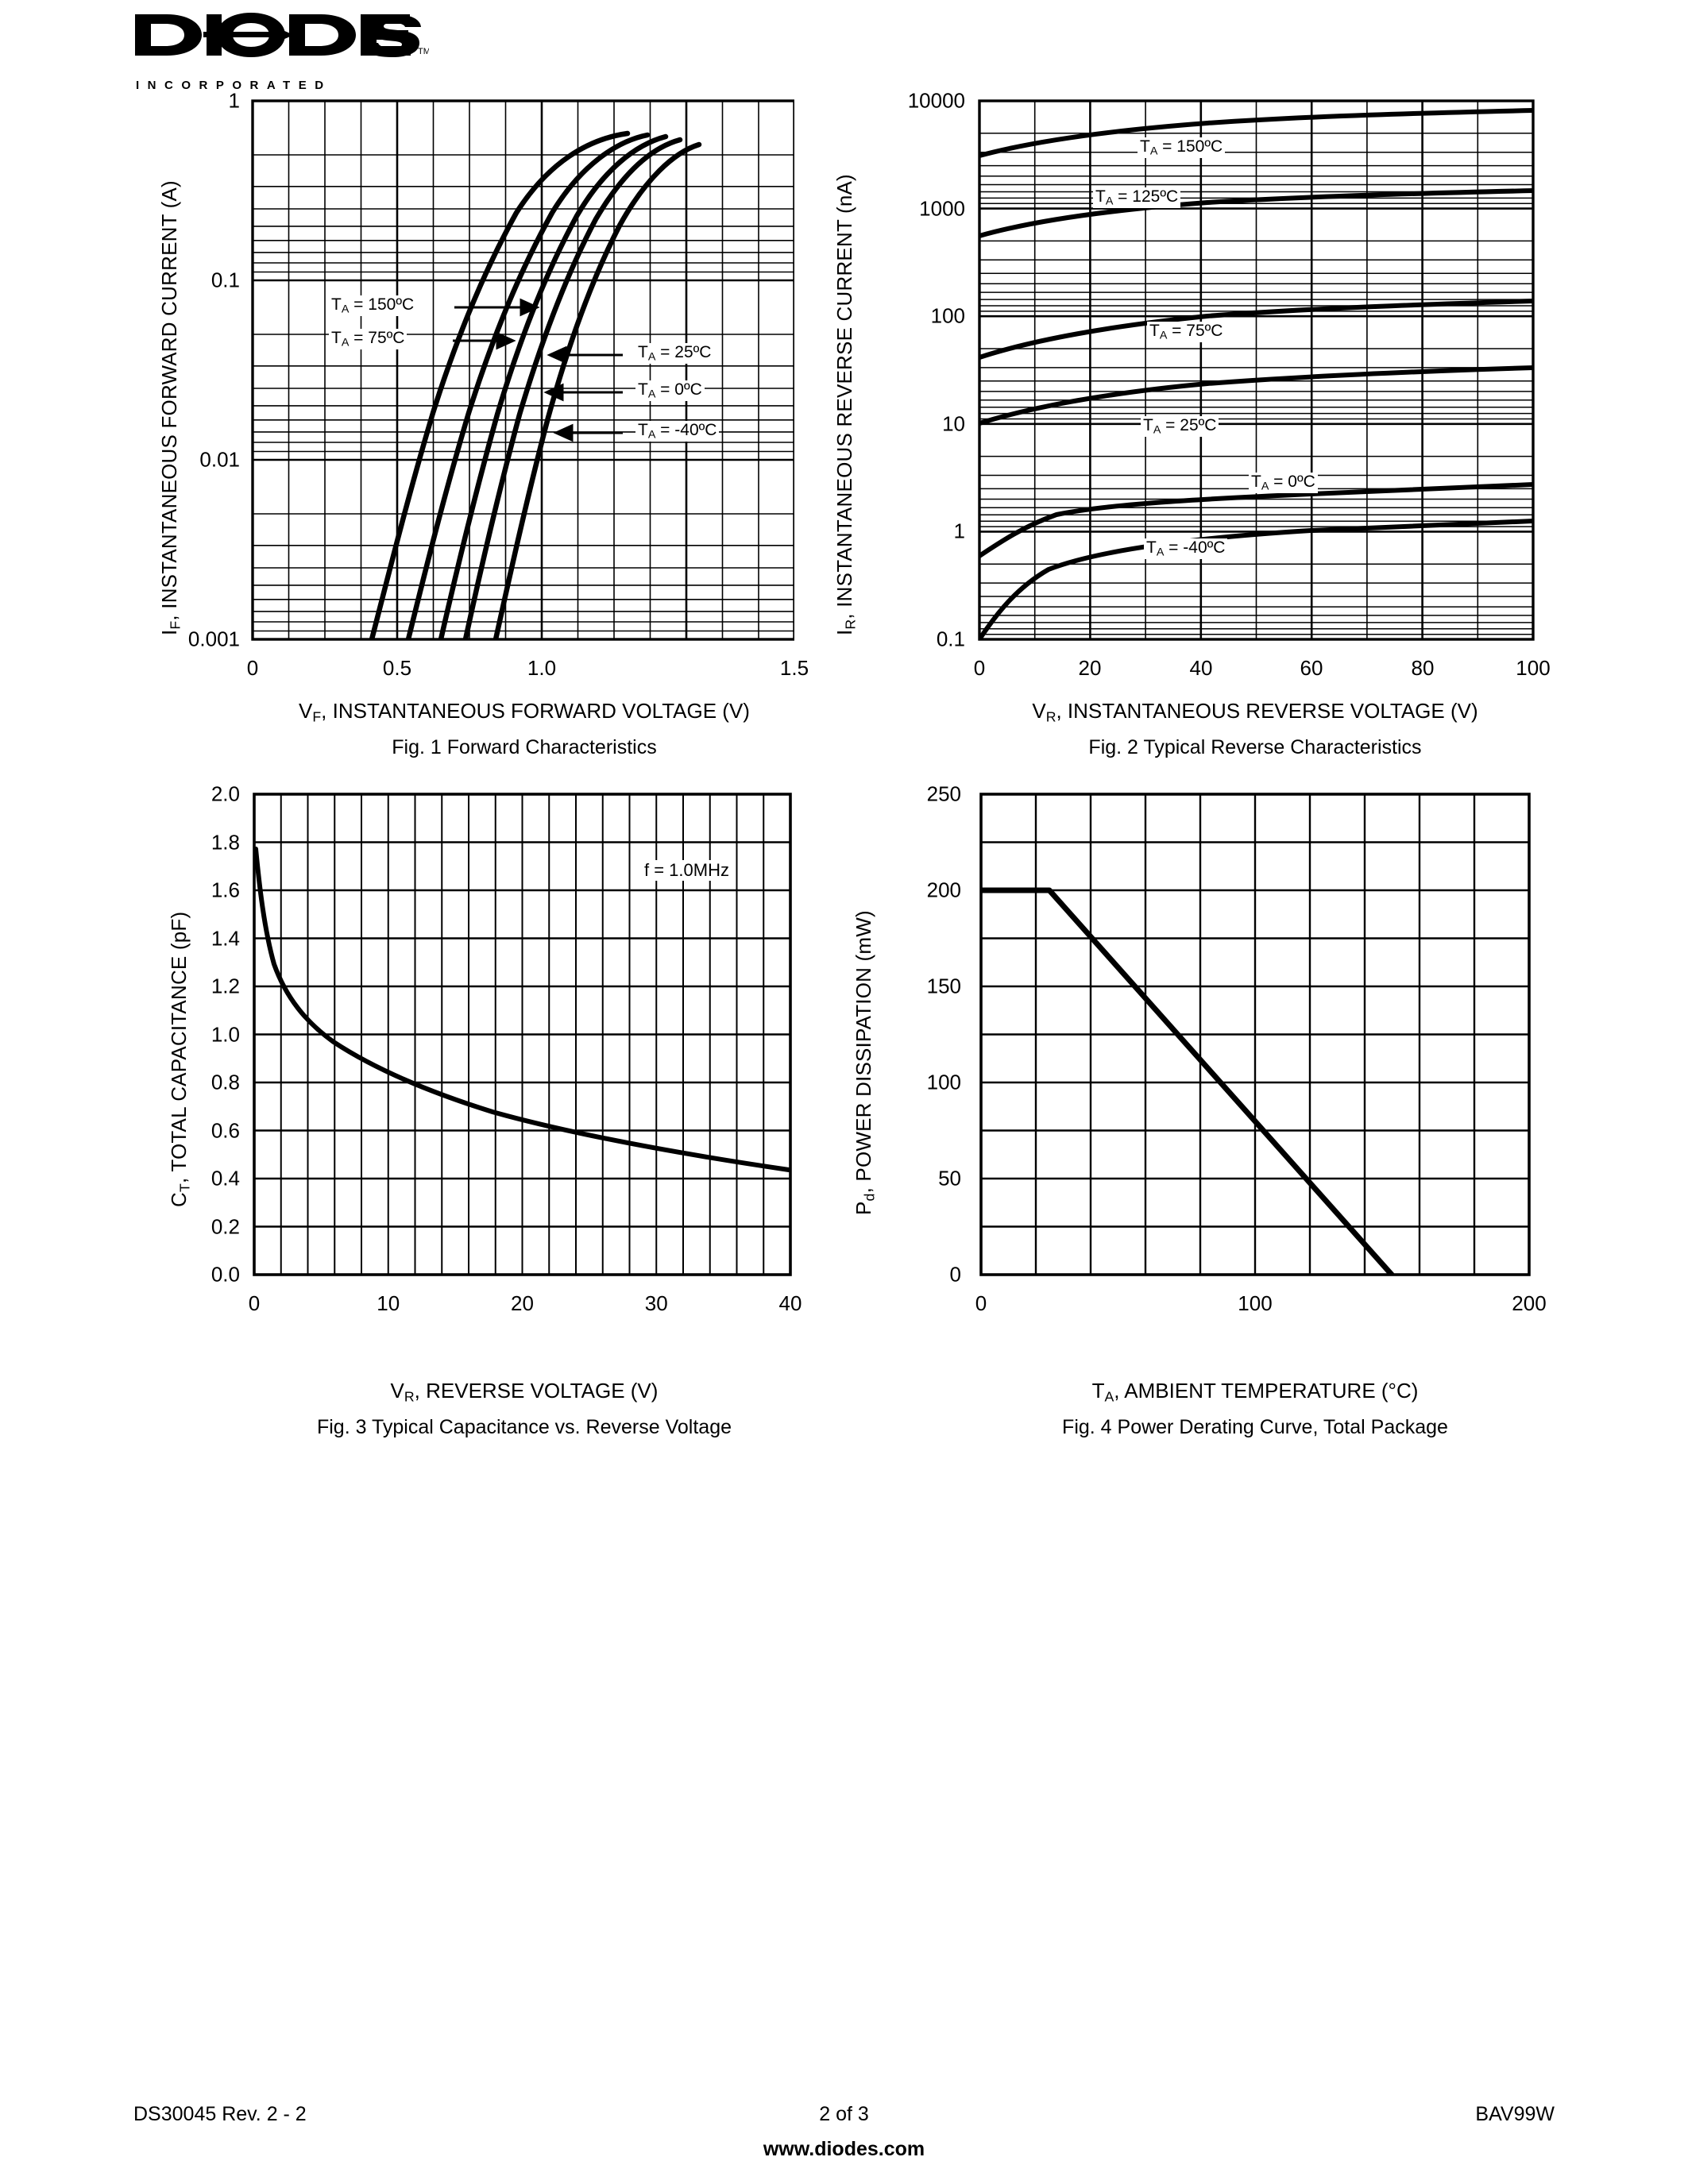  I want to click on fig1-x-axis-title: VF, INSTANTANEOUS FORWARD VOLTAGE (V), so click(524, 712).